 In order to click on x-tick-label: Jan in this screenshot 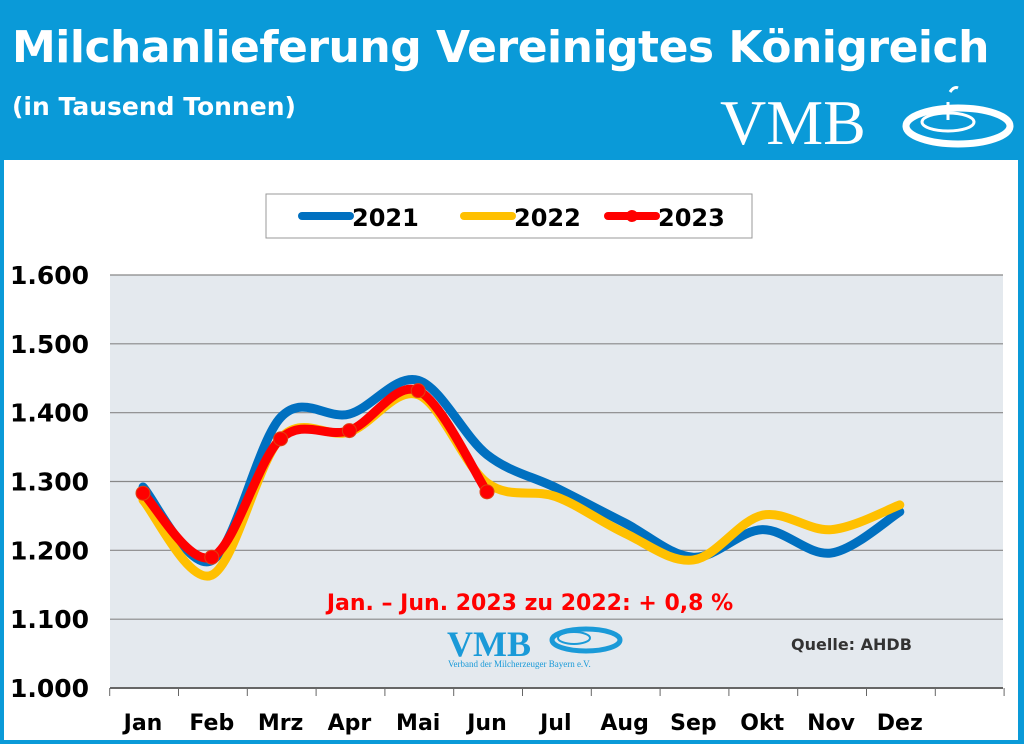, I will do `click(142, 723)`.